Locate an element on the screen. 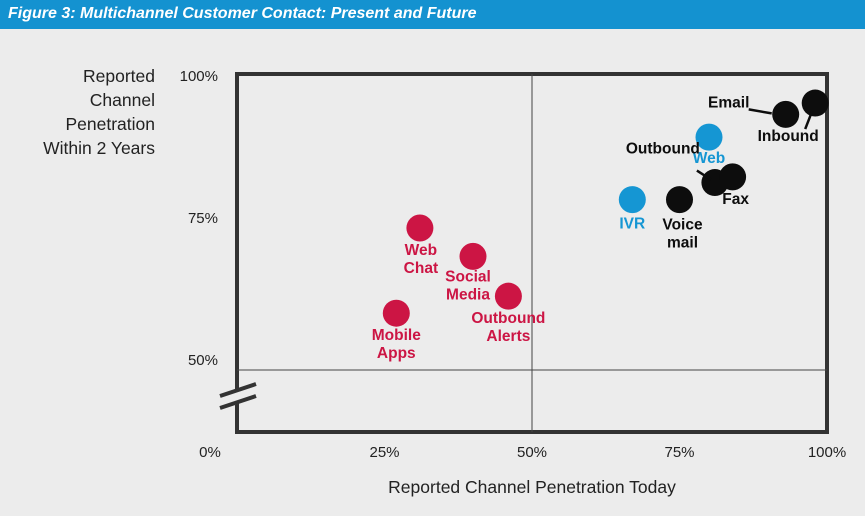 This screenshot has height=516, width=865. point-label-web-chat: Web is located at coordinates (421, 250).